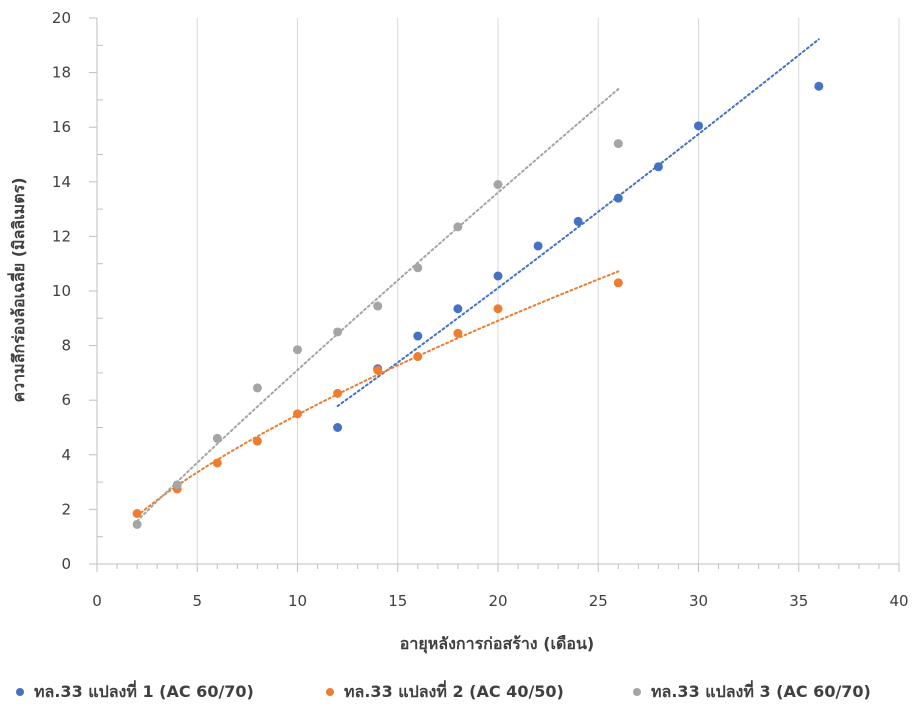 This screenshot has height=716, width=914. Describe the element at coordinates (497, 601) in the screenshot. I see `x-tick-label: 20` at that location.